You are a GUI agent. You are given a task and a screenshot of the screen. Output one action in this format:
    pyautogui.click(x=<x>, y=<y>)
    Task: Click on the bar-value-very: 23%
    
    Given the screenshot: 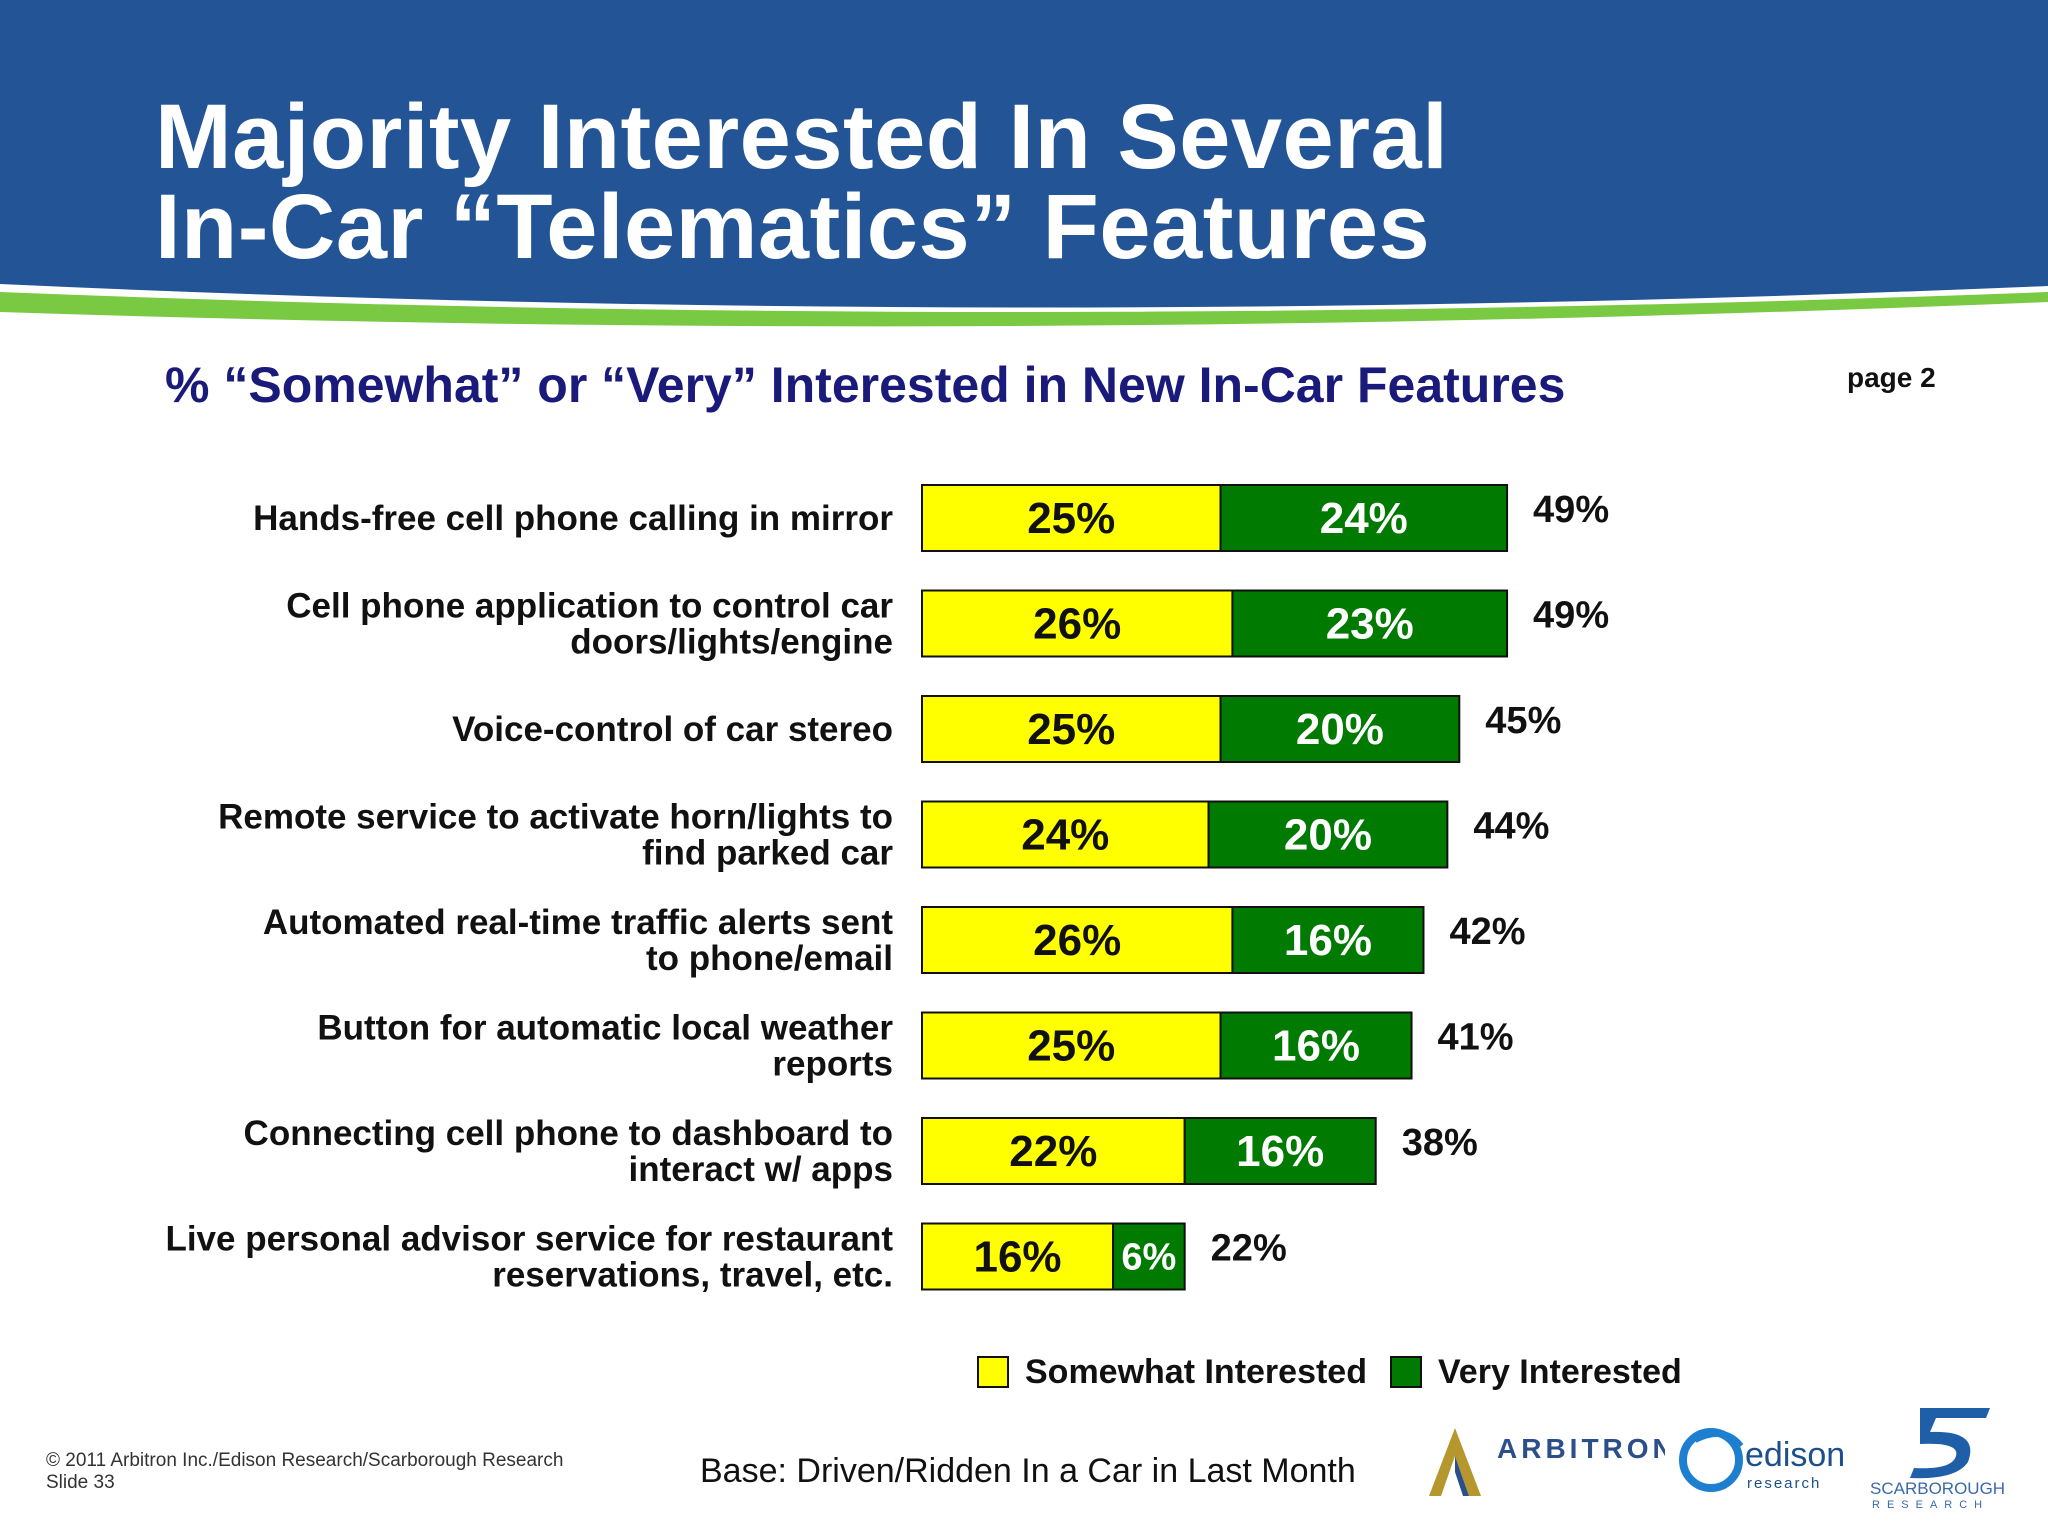 What is the action you would take?
    pyautogui.click(x=1370, y=624)
    